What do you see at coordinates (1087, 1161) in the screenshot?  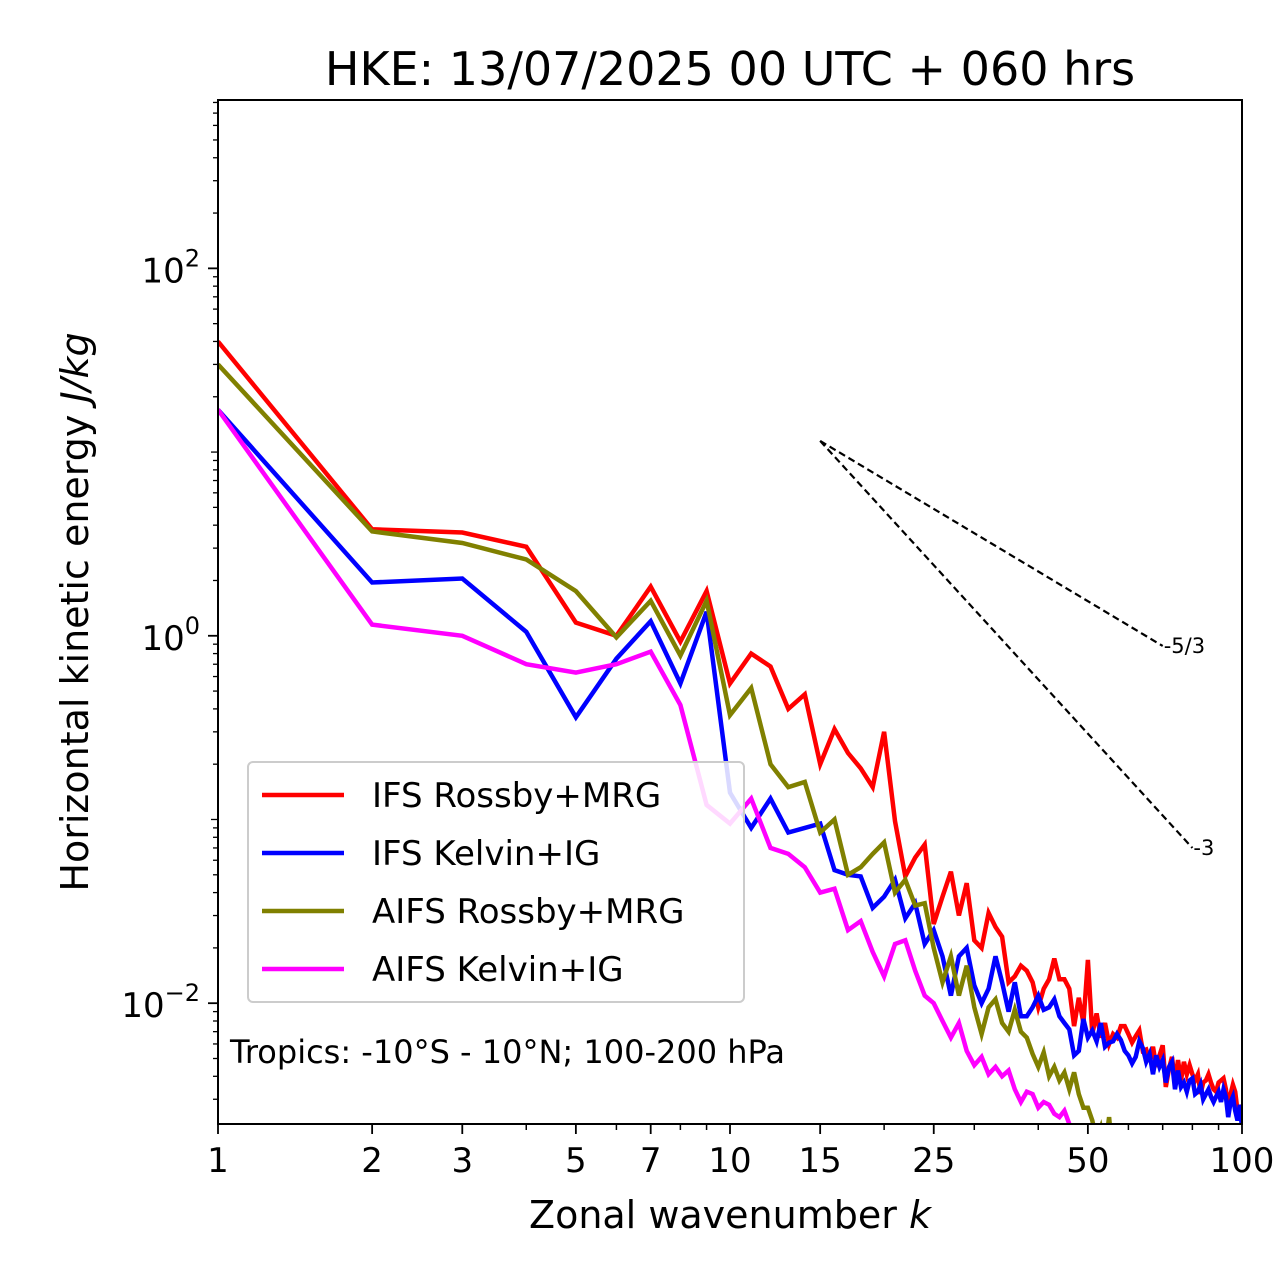 I see `x-tick-label: 50` at bounding box center [1087, 1161].